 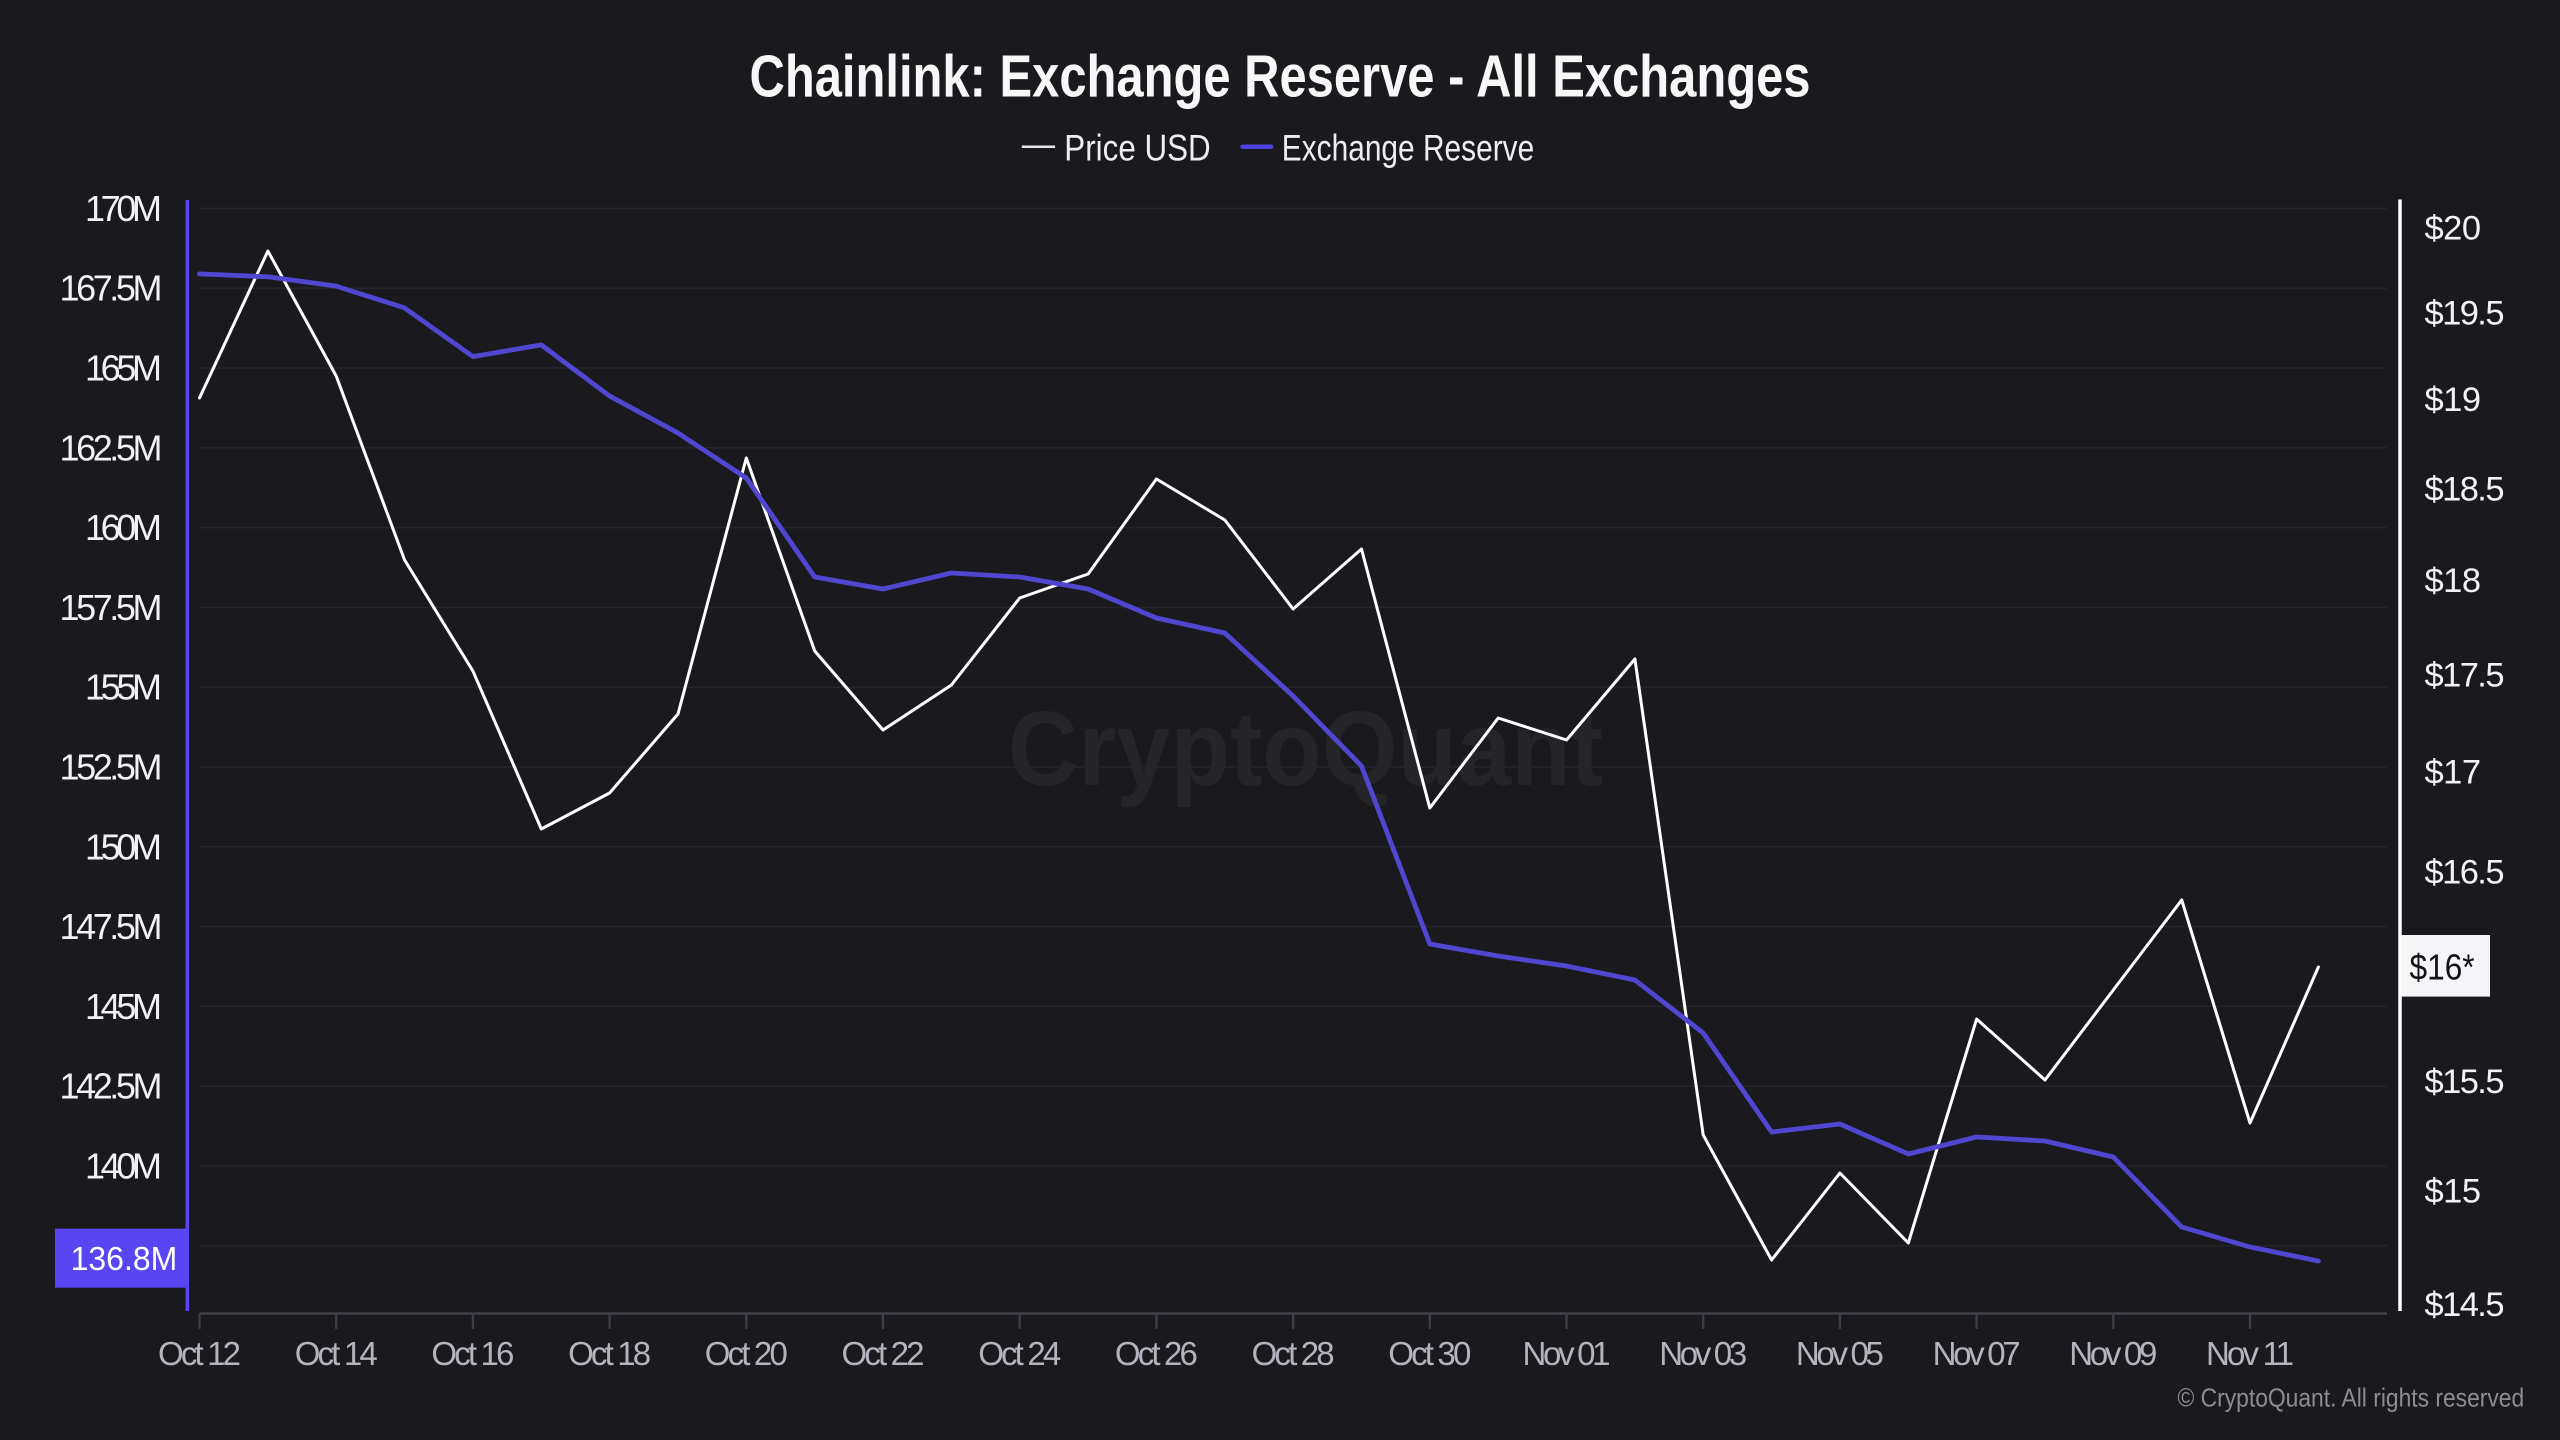 What do you see at coordinates (111, 926) in the screenshot?
I see `svg-text: 147.5M` at bounding box center [111, 926].